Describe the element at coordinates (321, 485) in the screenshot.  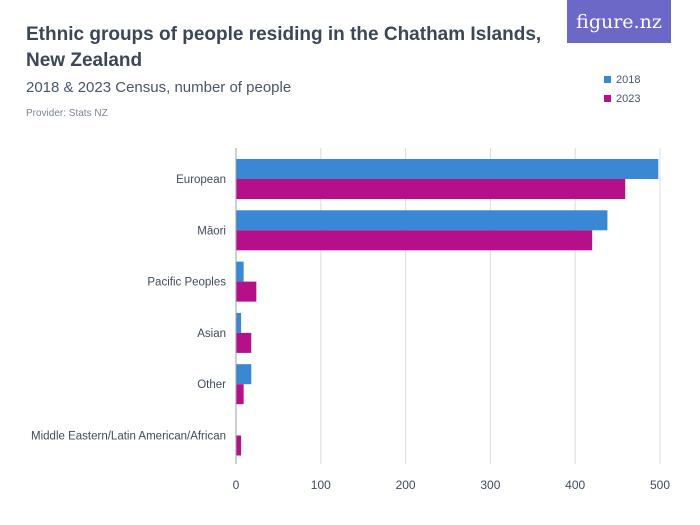
I see `x-tick-label: 100` at that location.